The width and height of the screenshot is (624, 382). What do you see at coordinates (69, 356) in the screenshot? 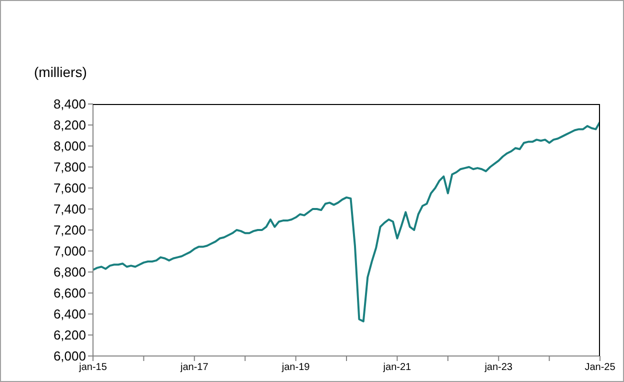
I see `y-tick-label: 6,000` at bounding box center [69, 356].